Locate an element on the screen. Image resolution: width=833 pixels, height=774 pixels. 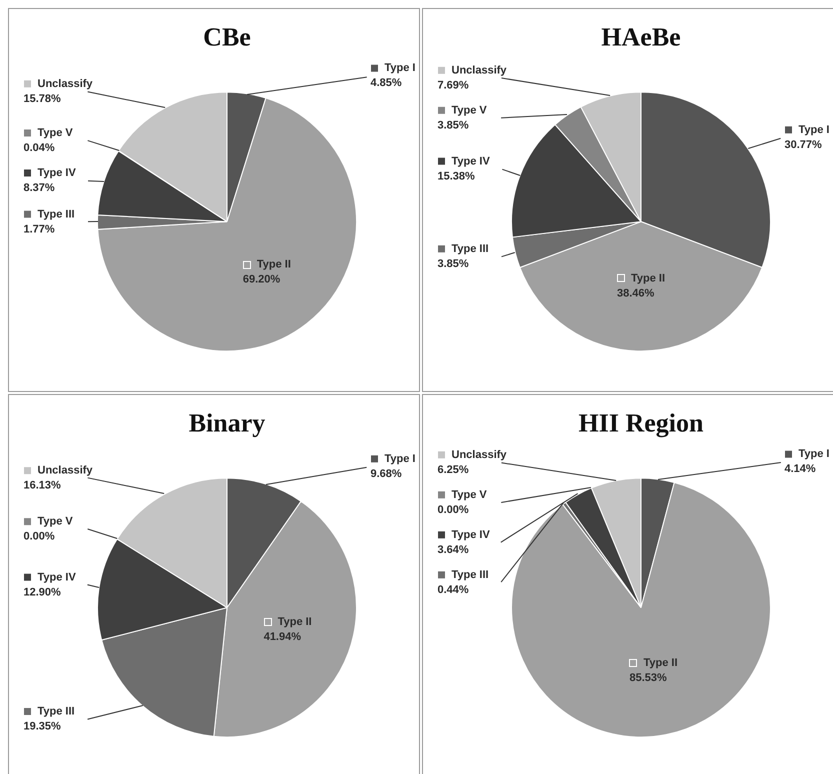
text: Binary is located at coordinates (227, 423).